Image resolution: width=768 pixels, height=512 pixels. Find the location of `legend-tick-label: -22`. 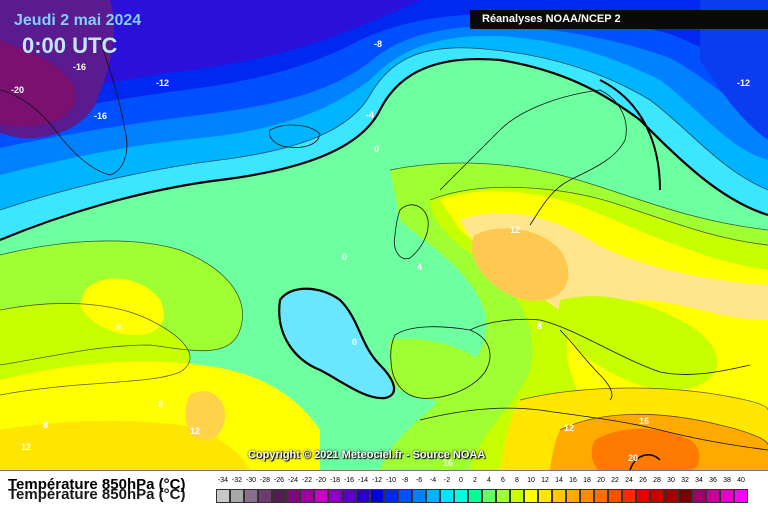

legend-tick-label: -22 is located at coordinates (307, 480).